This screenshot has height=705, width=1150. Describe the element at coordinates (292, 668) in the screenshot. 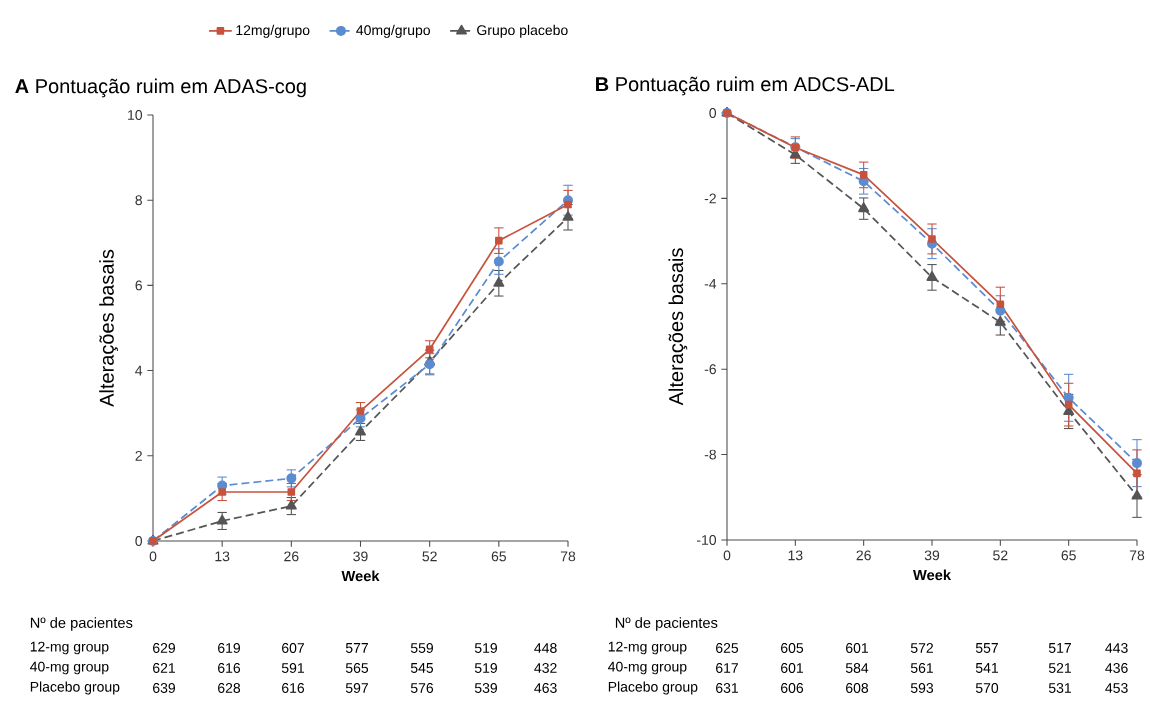

I see `text: 591` at that location.